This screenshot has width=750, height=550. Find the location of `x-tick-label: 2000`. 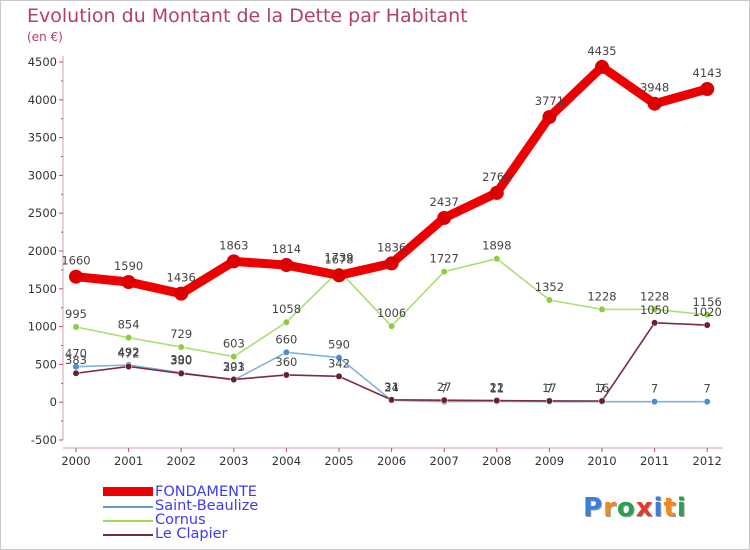

x-tick-label: 2000 is located at coordinates (75, 461).